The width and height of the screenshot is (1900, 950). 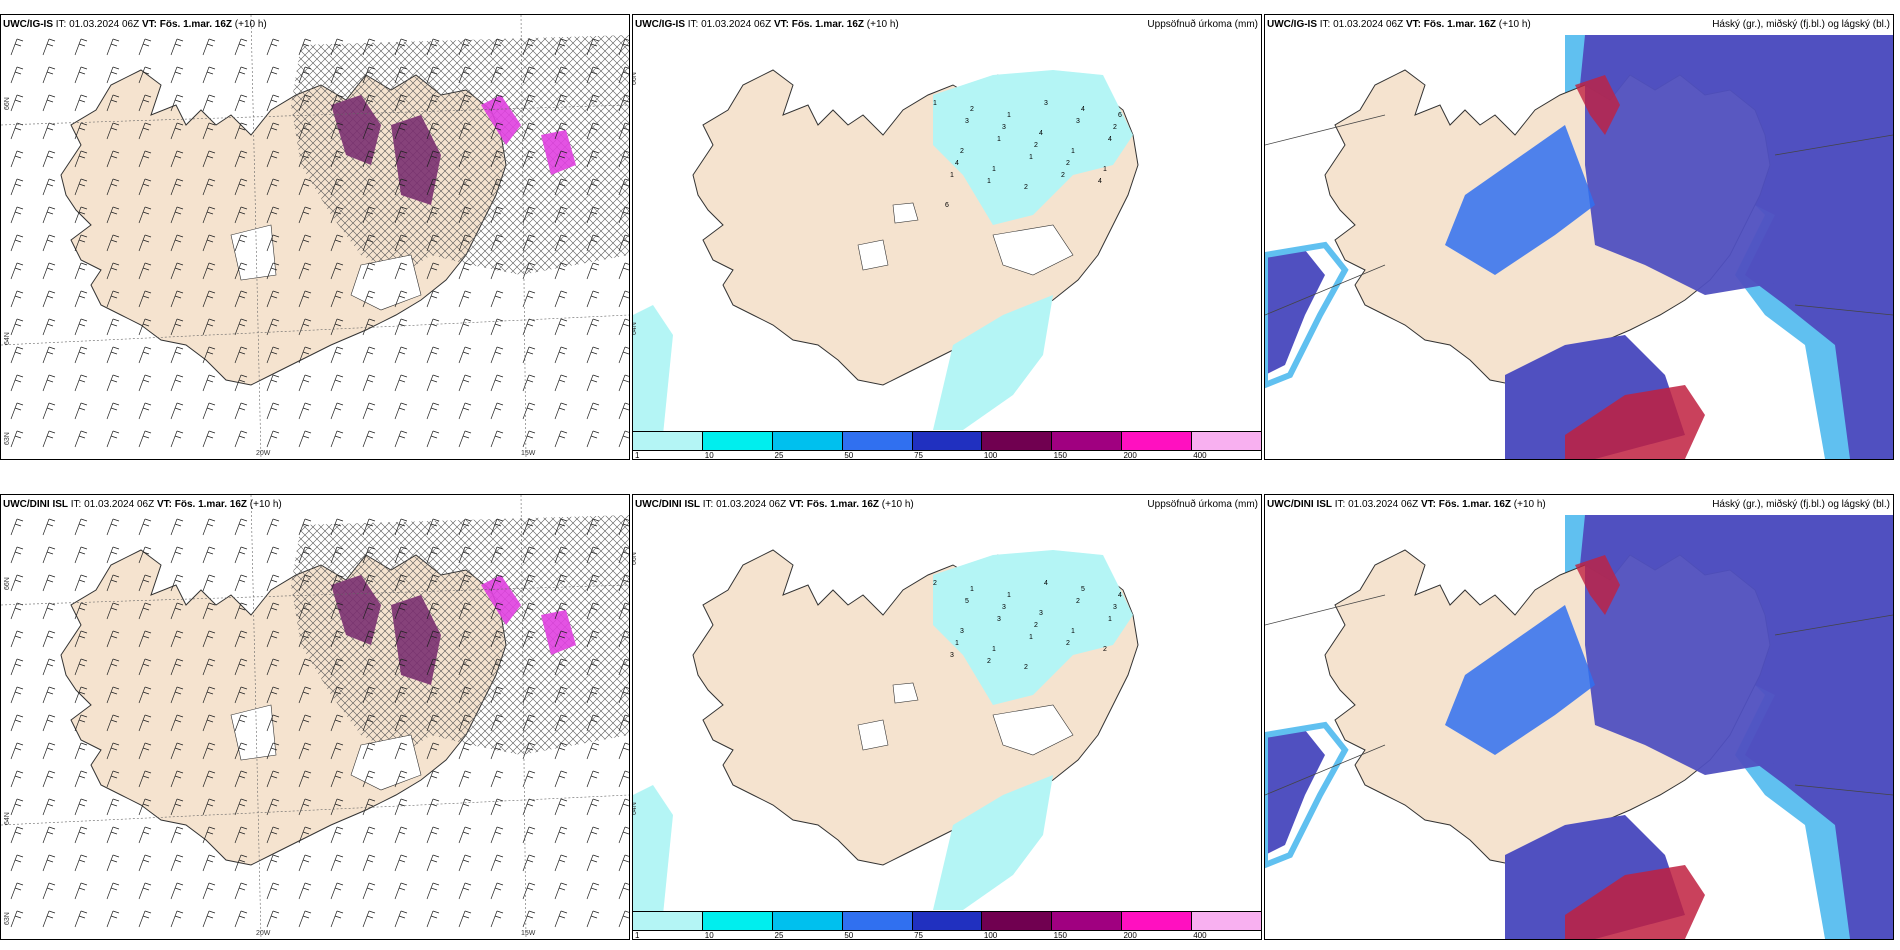 What do you see at coordinates (119, 504) in the screenshot?
I see `it-value: 01.03.2024 06Z` at bounding box center [119, 504].